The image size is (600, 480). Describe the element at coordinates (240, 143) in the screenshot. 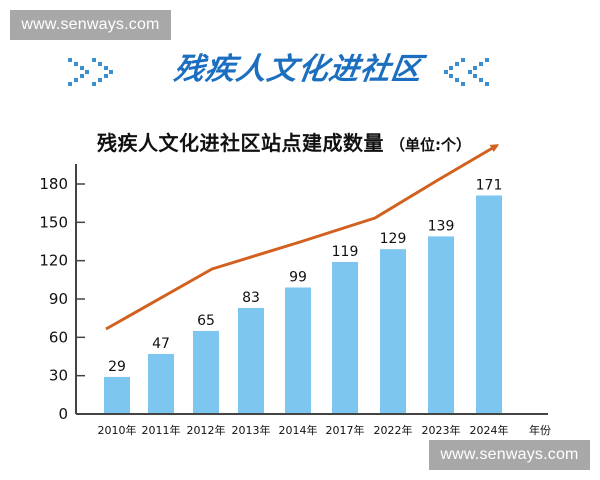

I see `chart-title-text: 残疾人文化进社区站点建成数量` at that location.